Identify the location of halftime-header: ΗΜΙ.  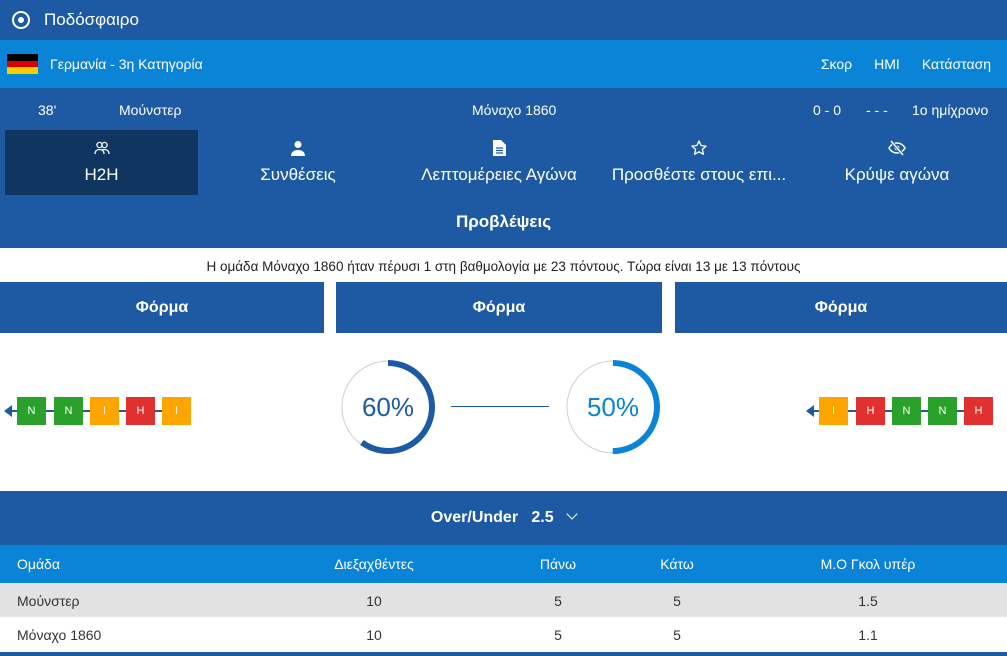
(887, 64).